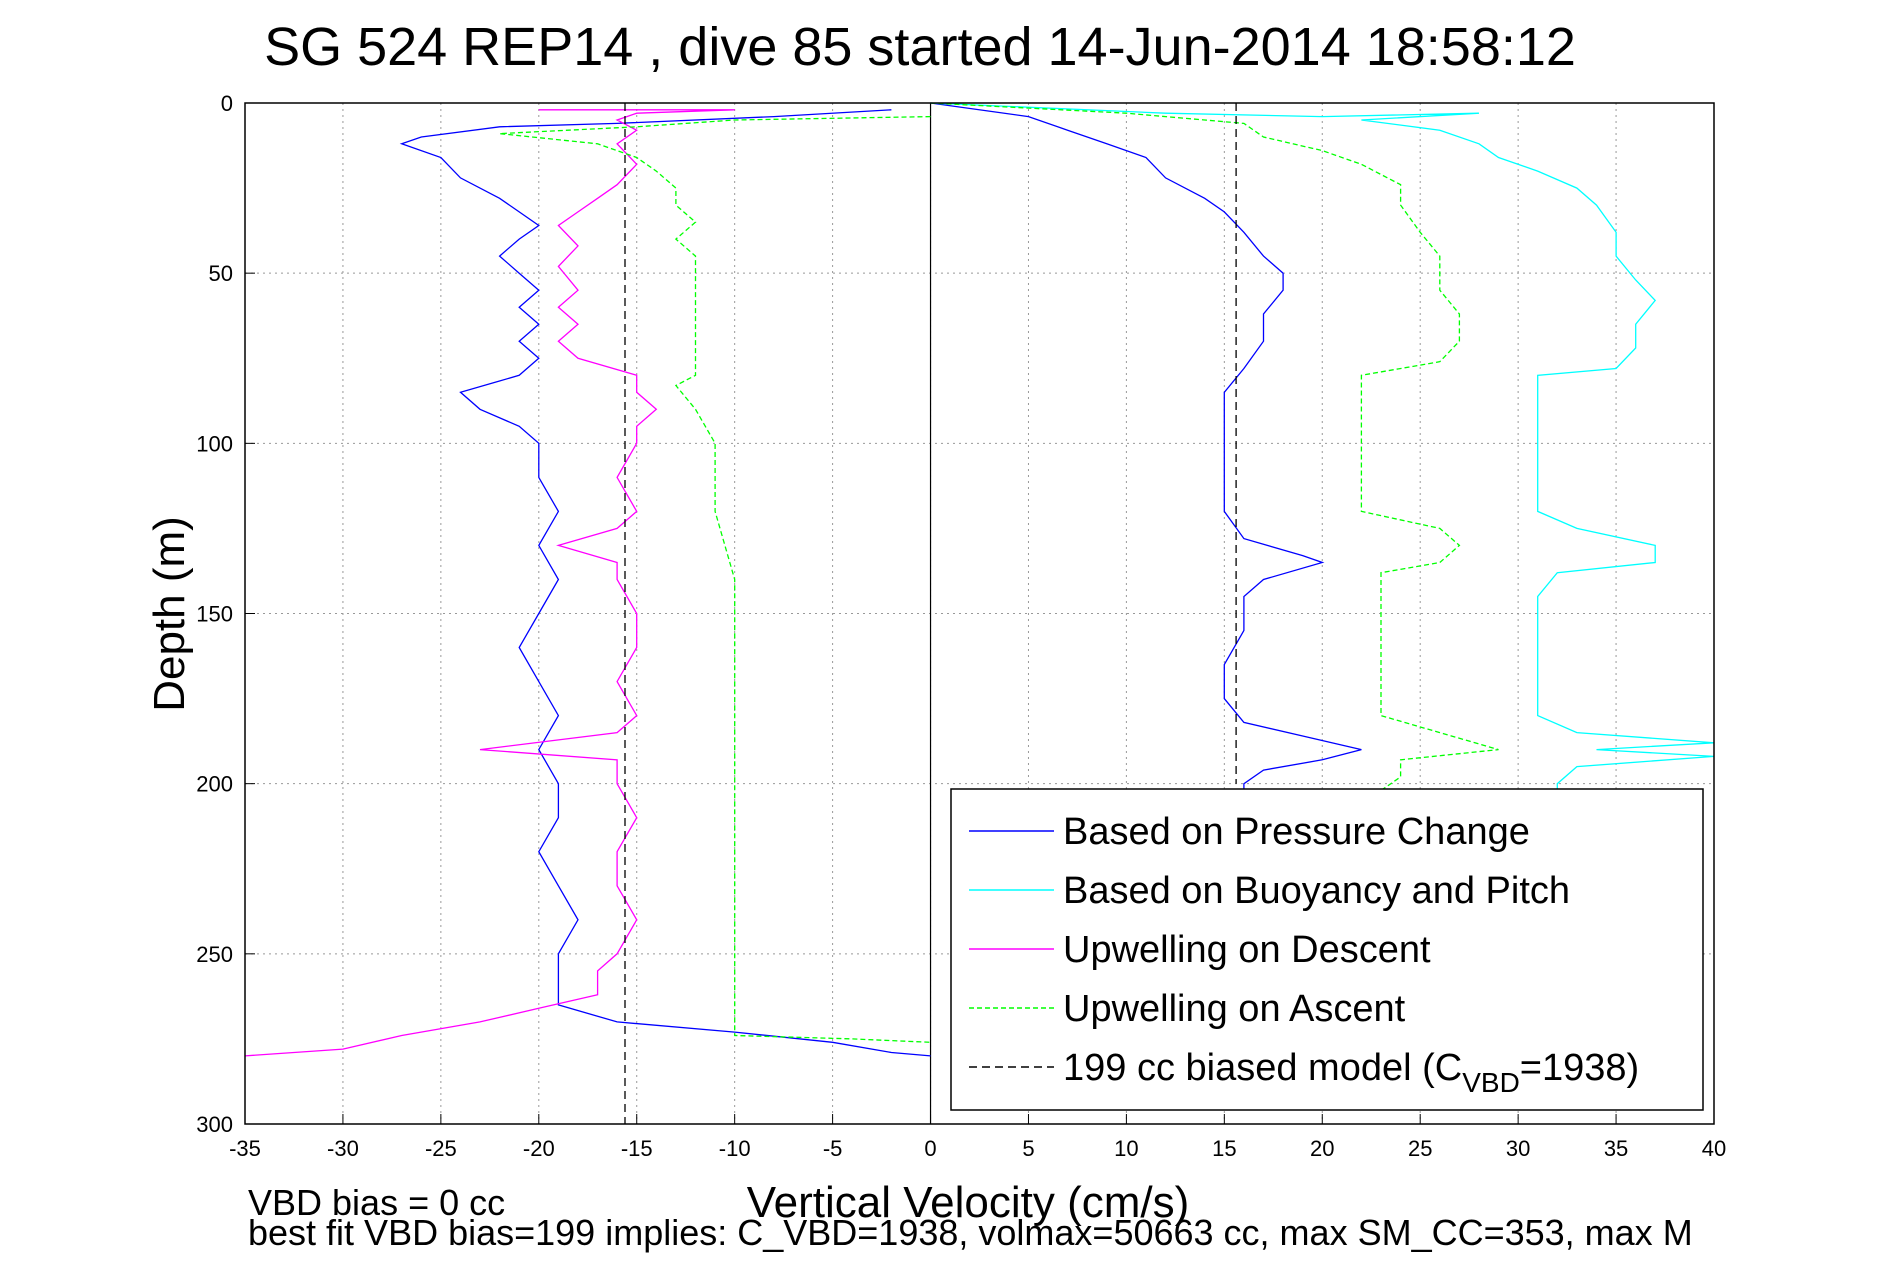 This screenshot has width=1891, height=1262. I want to click on legend-entry: Based on Pressure Change, so click(1296, 832).